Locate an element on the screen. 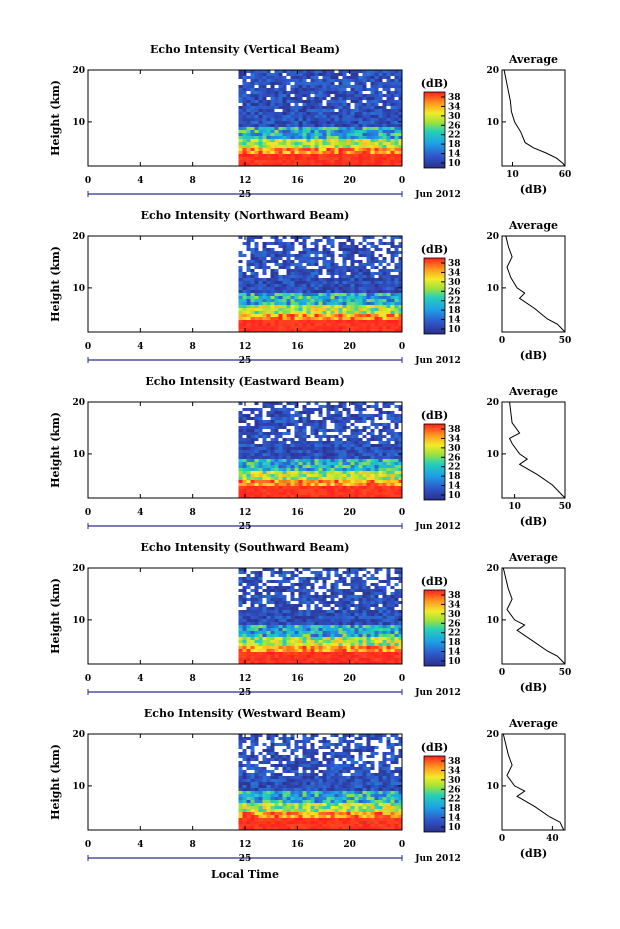  y-axis-label: Height (km) is located at coordinates (55, 118).